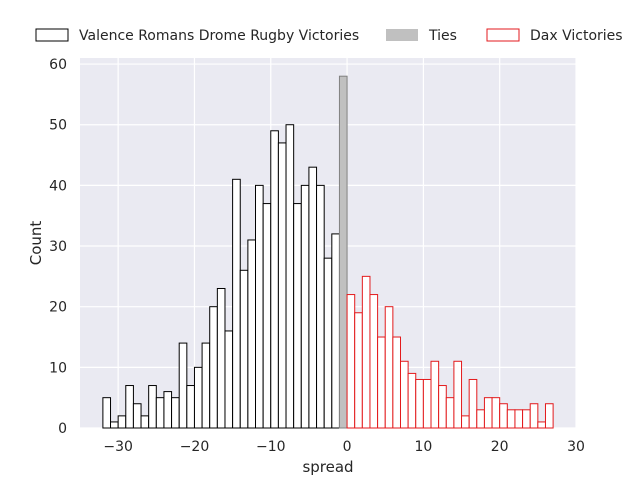 The image size is (640, 480). What do you see at coordinates (423, 447) in the screenshot?
I see `x-tick-label: 10` at bounding box center [423, 447].